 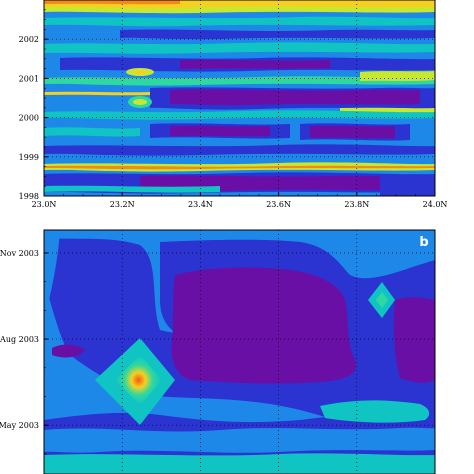 What do you see at coordinates (356, 204) in the screenshot?
I see `panel-a-x-tick-label: 23.8N` at bounding box center [356, 204].